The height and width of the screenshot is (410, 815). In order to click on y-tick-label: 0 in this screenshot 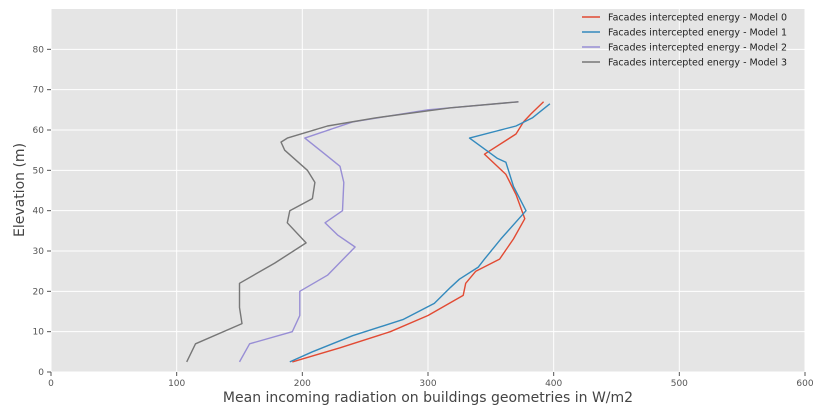, I will do `click(41, 373)`.